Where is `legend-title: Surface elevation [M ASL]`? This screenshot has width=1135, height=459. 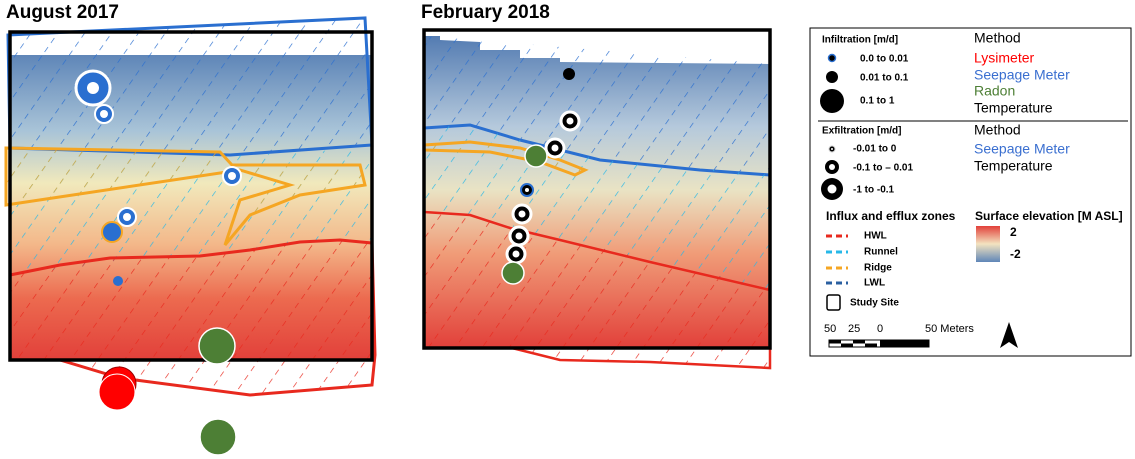
legend-title: Surface elevation [M ASL] is located at coordinates (1049, 216).